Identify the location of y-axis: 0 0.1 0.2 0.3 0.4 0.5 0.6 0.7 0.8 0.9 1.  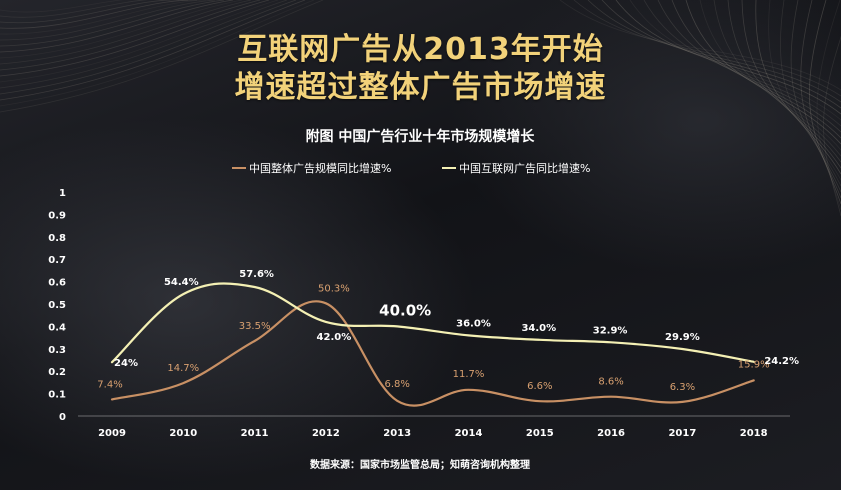
(57, 305).